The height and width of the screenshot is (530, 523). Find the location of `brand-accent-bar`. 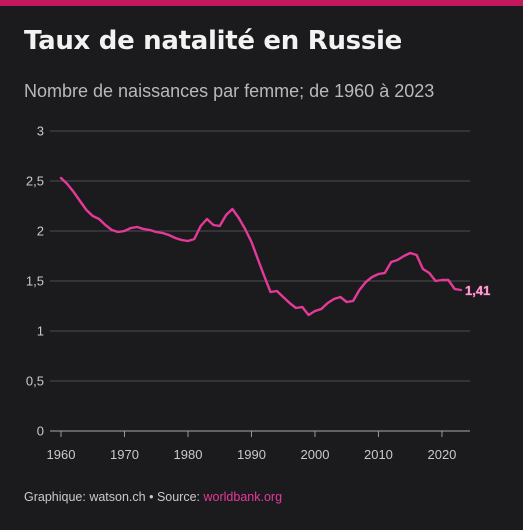

brand-accent-bar is located at coordinates (261, 3).